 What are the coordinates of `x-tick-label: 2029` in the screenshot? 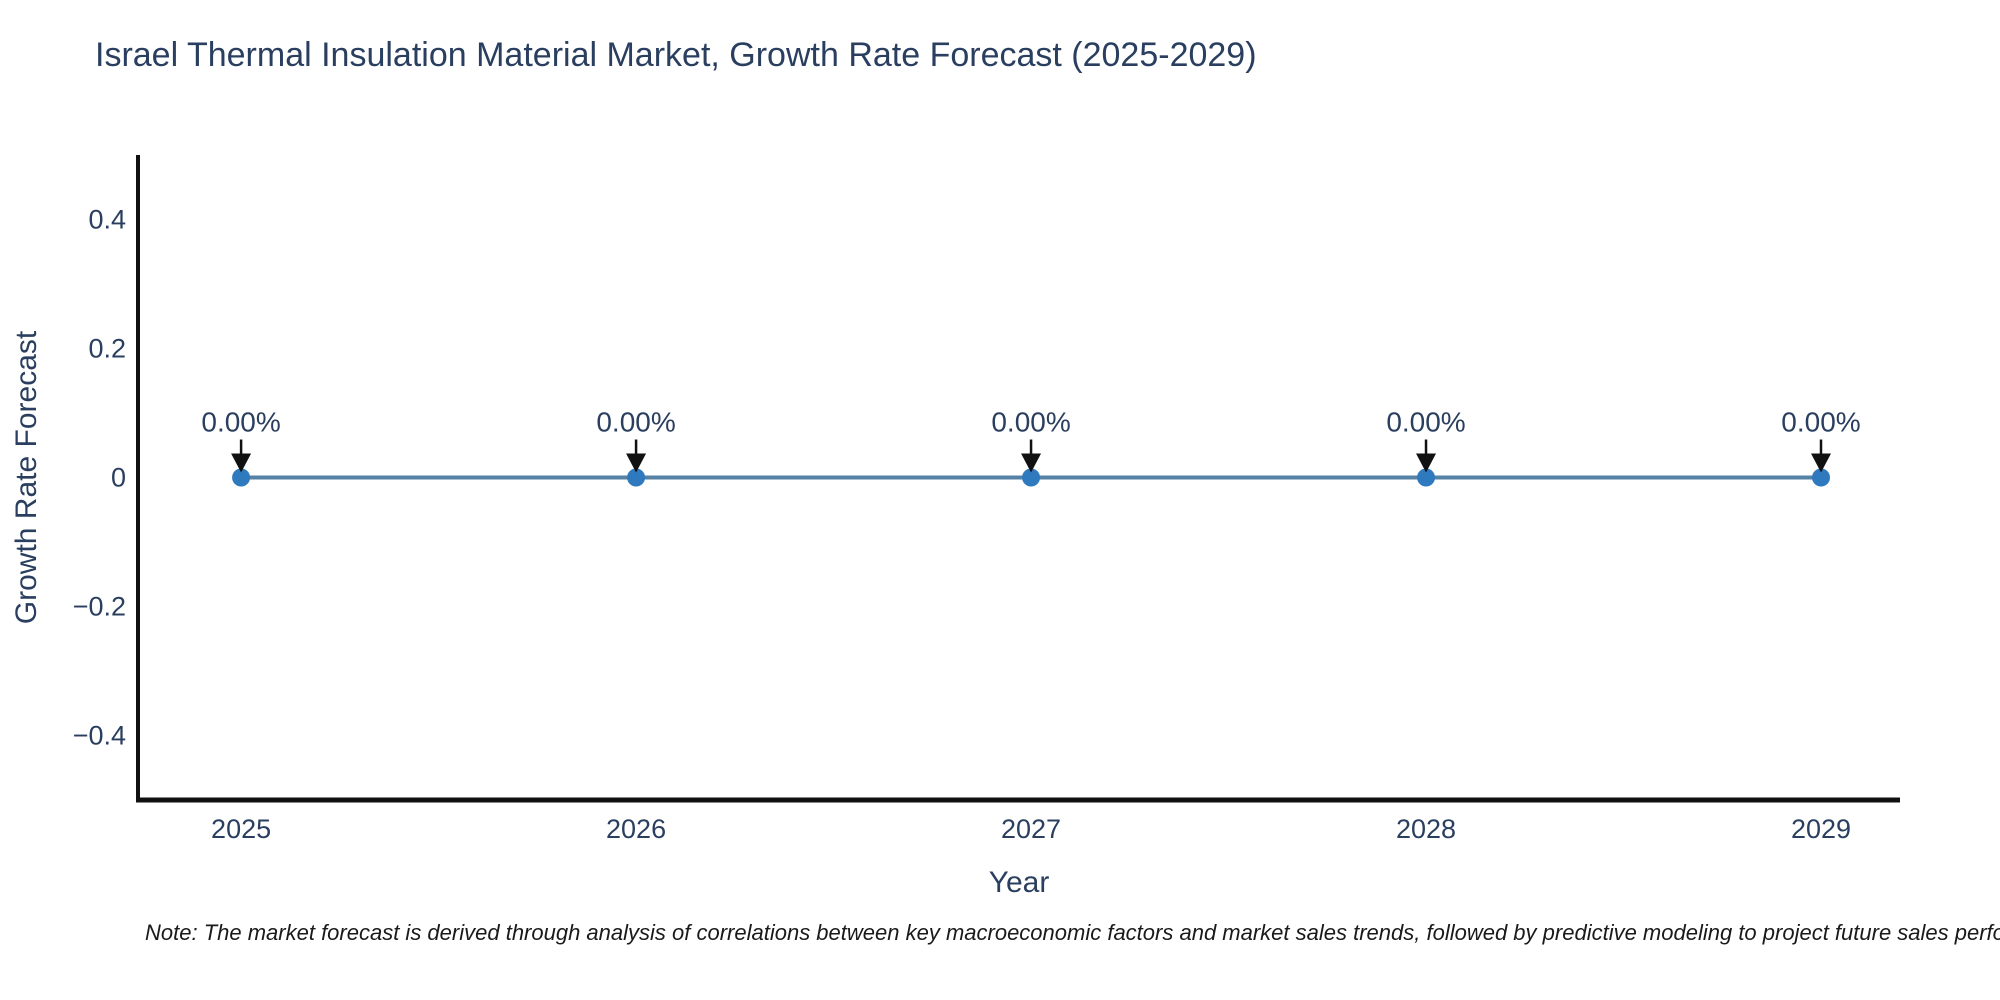 It's located at (1821, 829).